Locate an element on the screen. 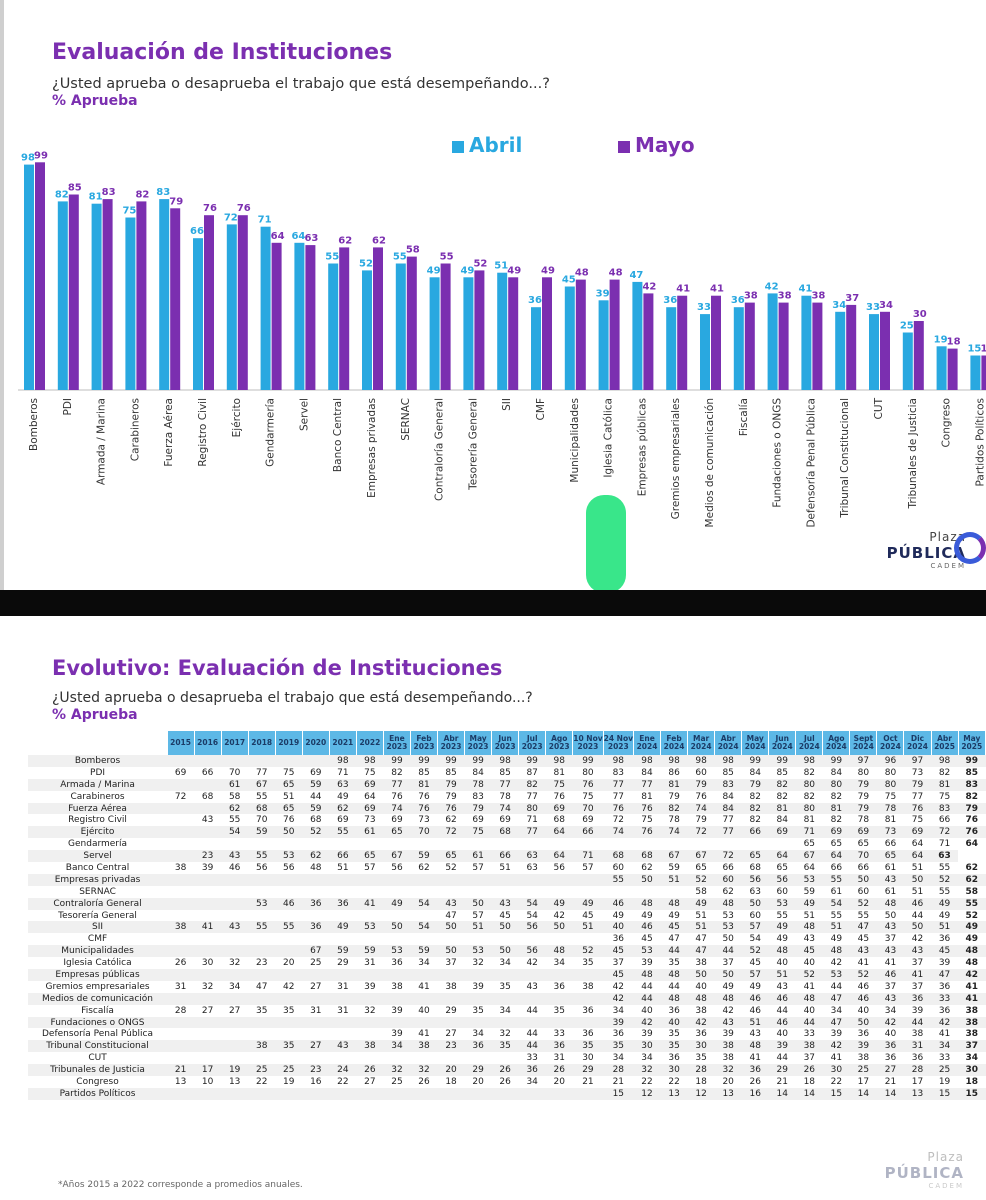 This screenshot has width=986, height=1200. table-cell: 65 is located at coordinates (863, 844).